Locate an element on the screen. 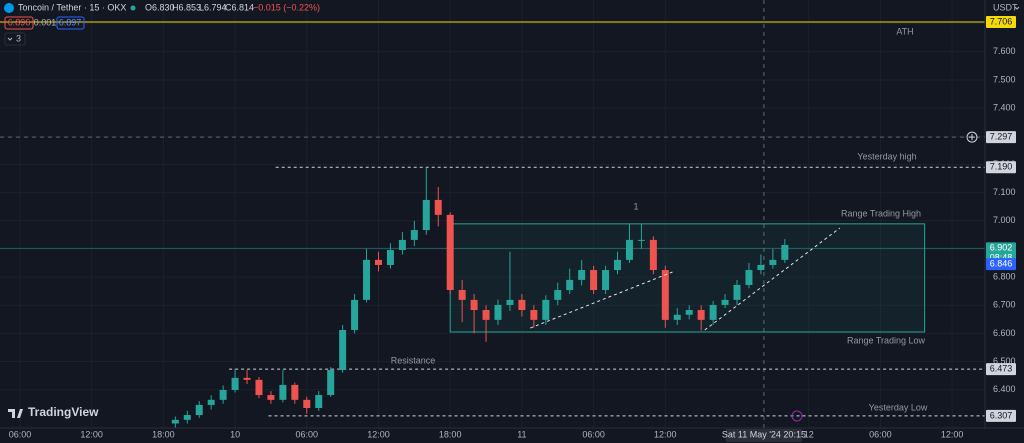 The height and width of the screenshot is (443, 1024). indicator-label: 6.846 is located at coordinates (1001, 263).